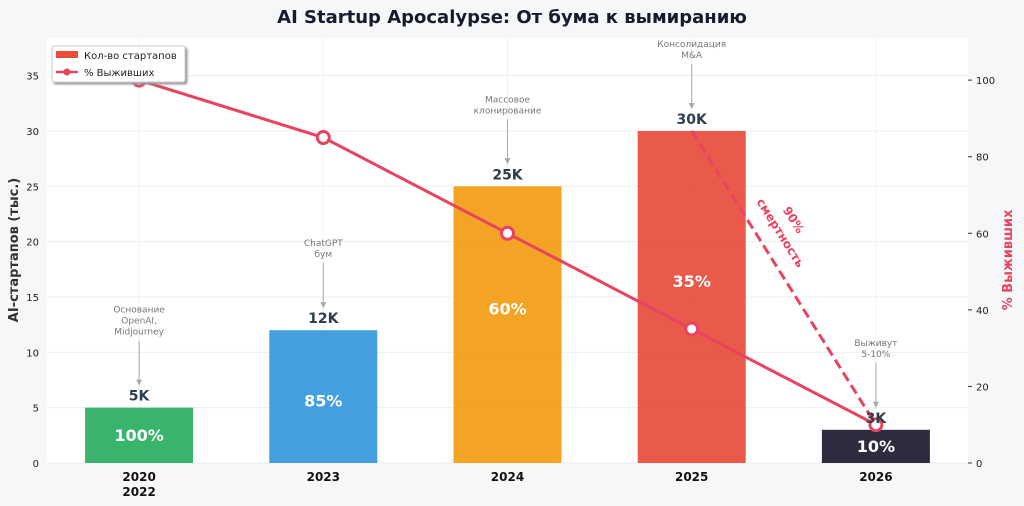 This screenshot has width=1024, height=506. Describe the element at coordinates (140, 397) in the screenshot. I see `bar-value-label: 5K` at that location.